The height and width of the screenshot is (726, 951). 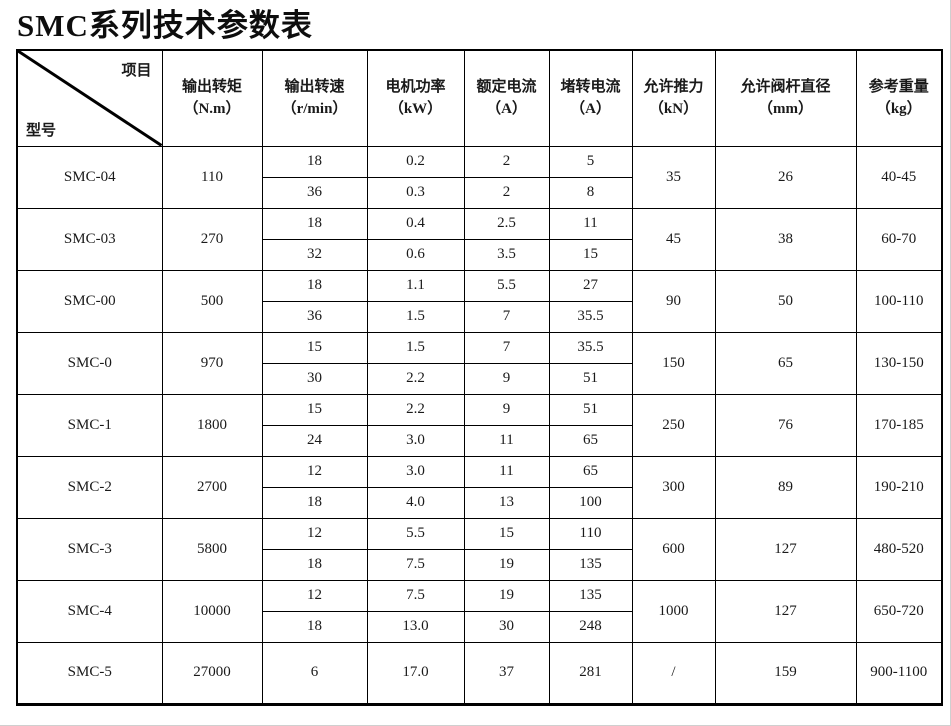 What do you see at coordinates (479, 254) in the screenshot?
I see `table-row: 32 0.6 3.5 15` at bounding box center [479, 254].